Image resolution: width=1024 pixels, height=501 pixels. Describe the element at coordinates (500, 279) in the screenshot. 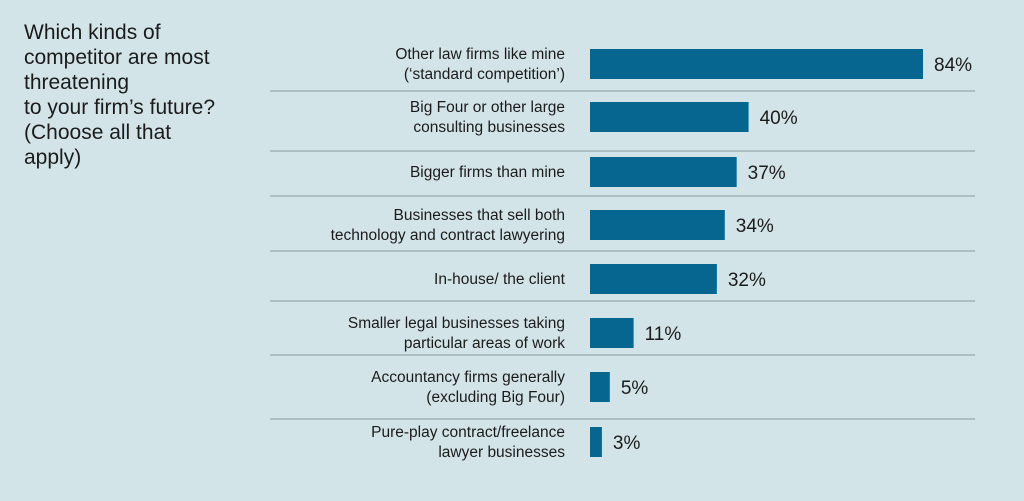

I see `category-label: In-house/ the client` at that location.